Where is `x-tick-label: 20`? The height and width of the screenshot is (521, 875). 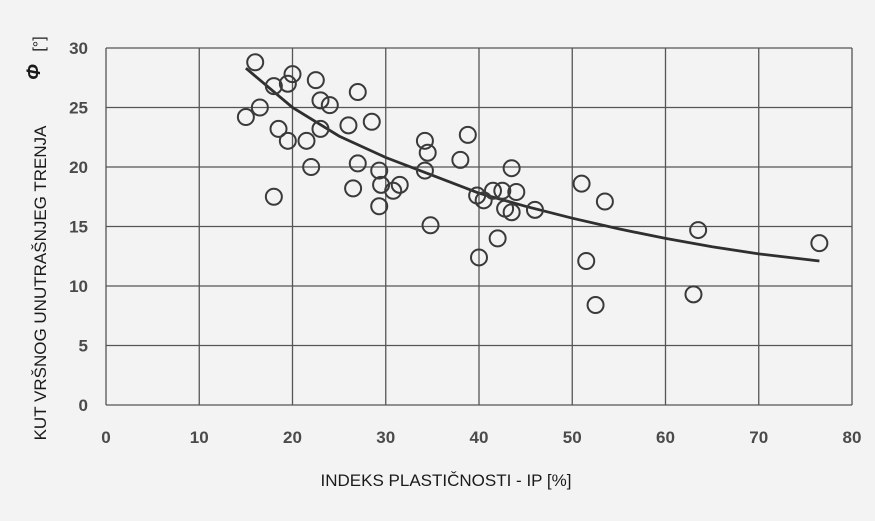
x-tick-label: 20 is located at coordinates (292, 437).